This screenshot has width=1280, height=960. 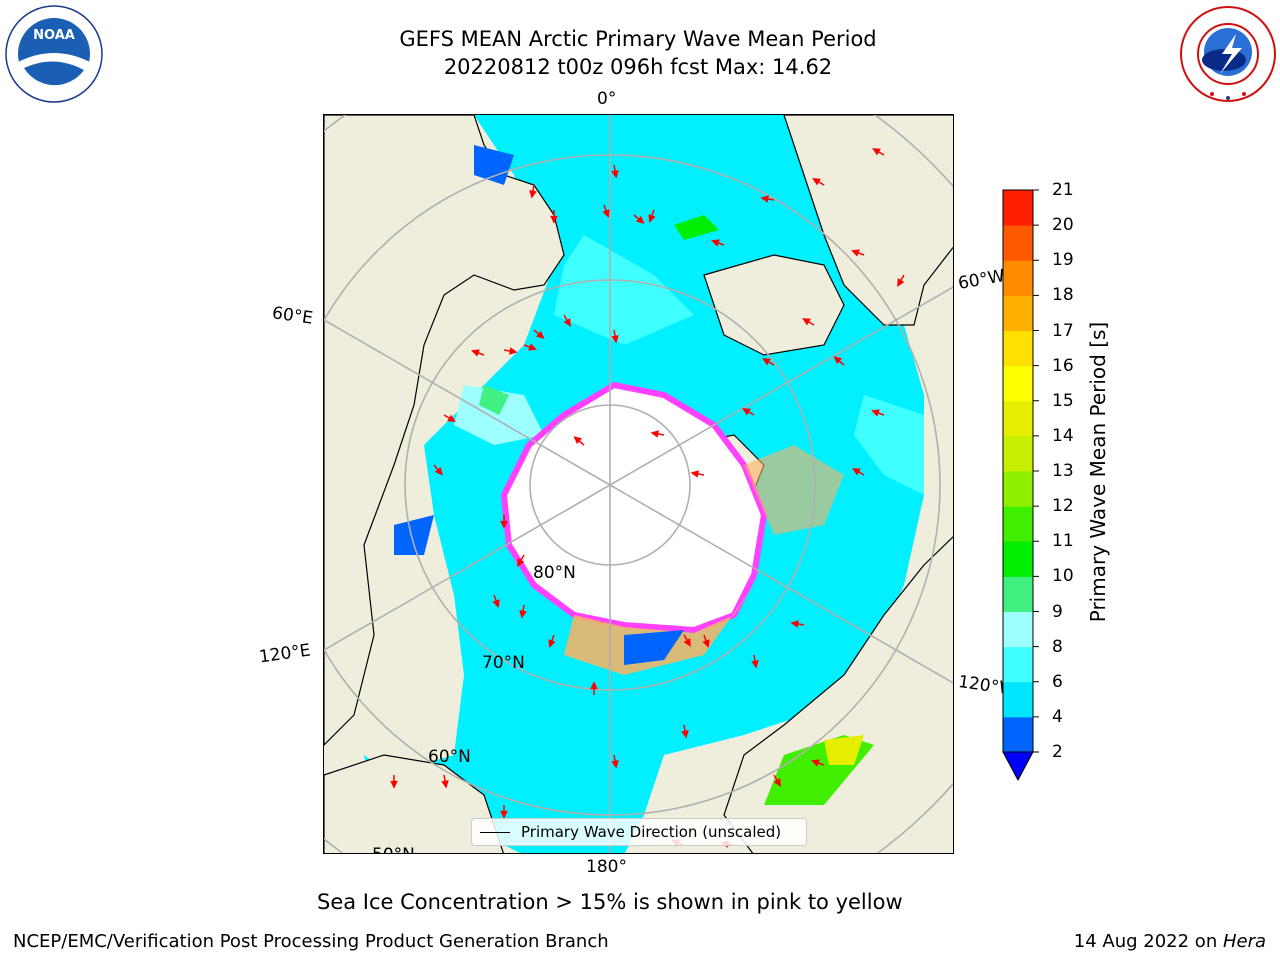 I want to click on lon-label-120e: 120°E, so click(x=284, y=654).